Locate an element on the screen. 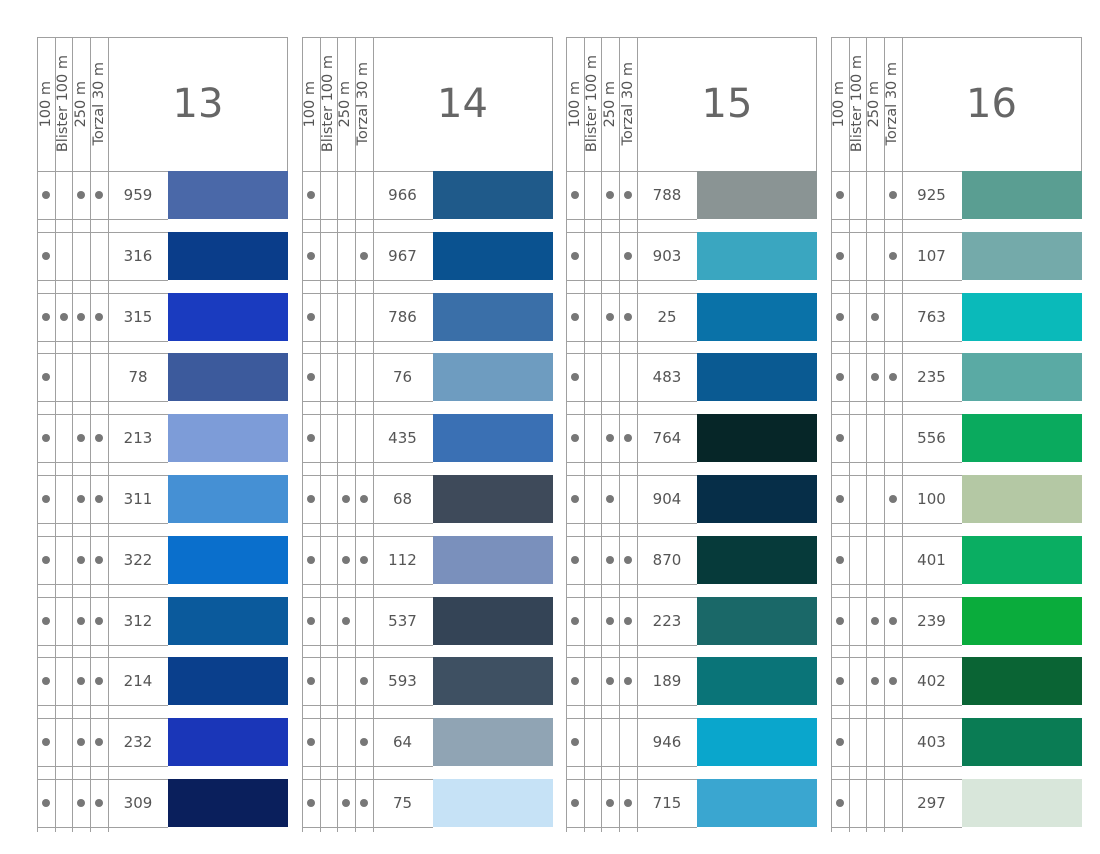 The height and width of the screenshot is (854, 1100). color-code: 959 is located at coordinates (138, 195).